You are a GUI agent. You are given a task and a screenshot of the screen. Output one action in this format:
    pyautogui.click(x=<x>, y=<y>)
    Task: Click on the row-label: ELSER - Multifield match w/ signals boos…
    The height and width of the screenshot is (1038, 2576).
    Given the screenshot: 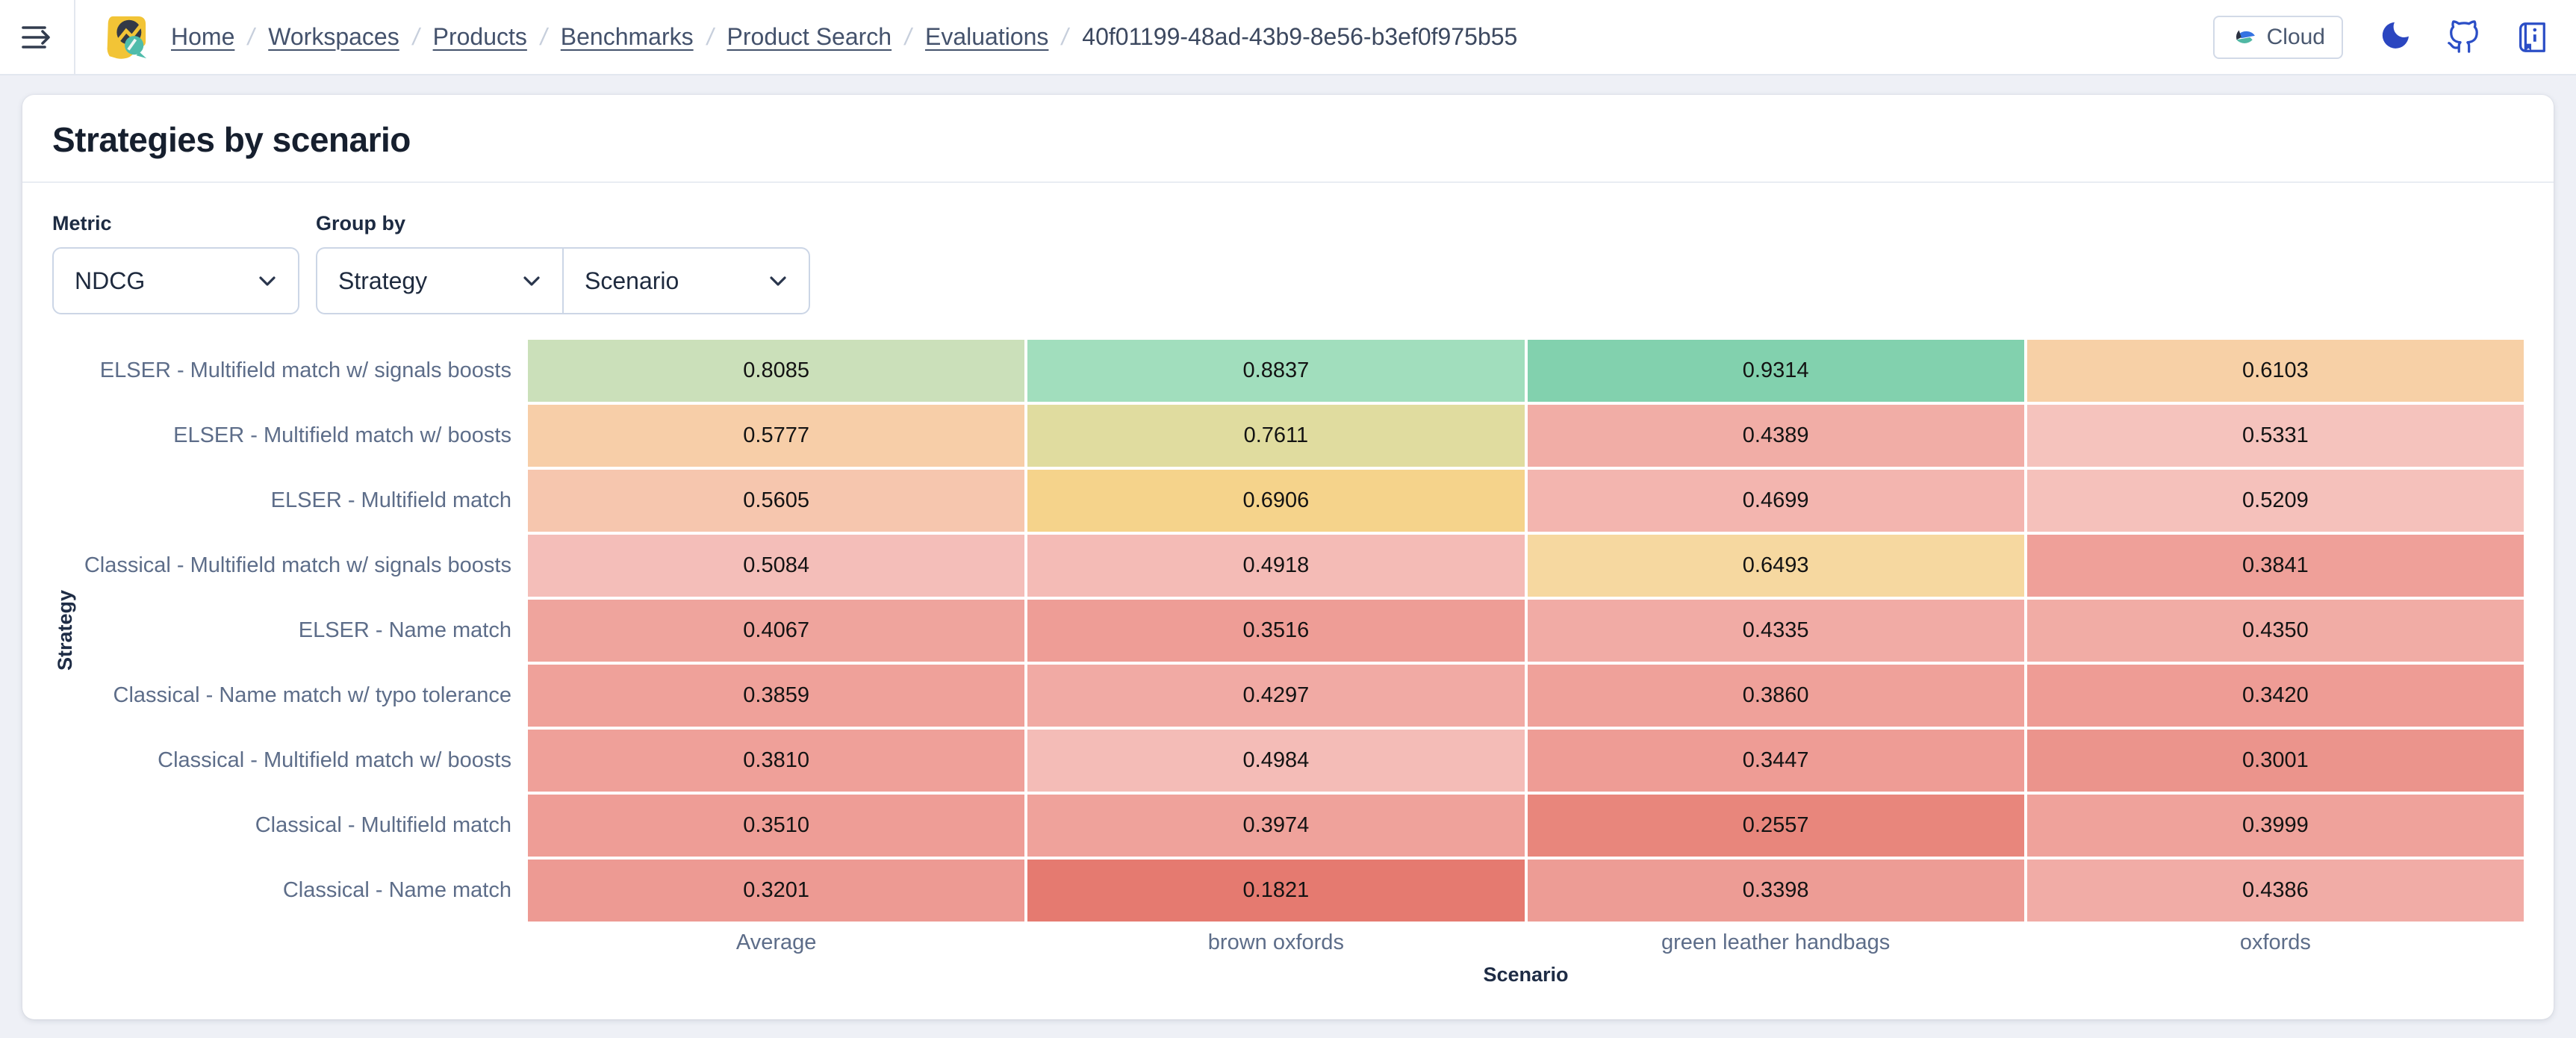 What is the action you would take?
    pyautogui.click(x=305, y=370)
    